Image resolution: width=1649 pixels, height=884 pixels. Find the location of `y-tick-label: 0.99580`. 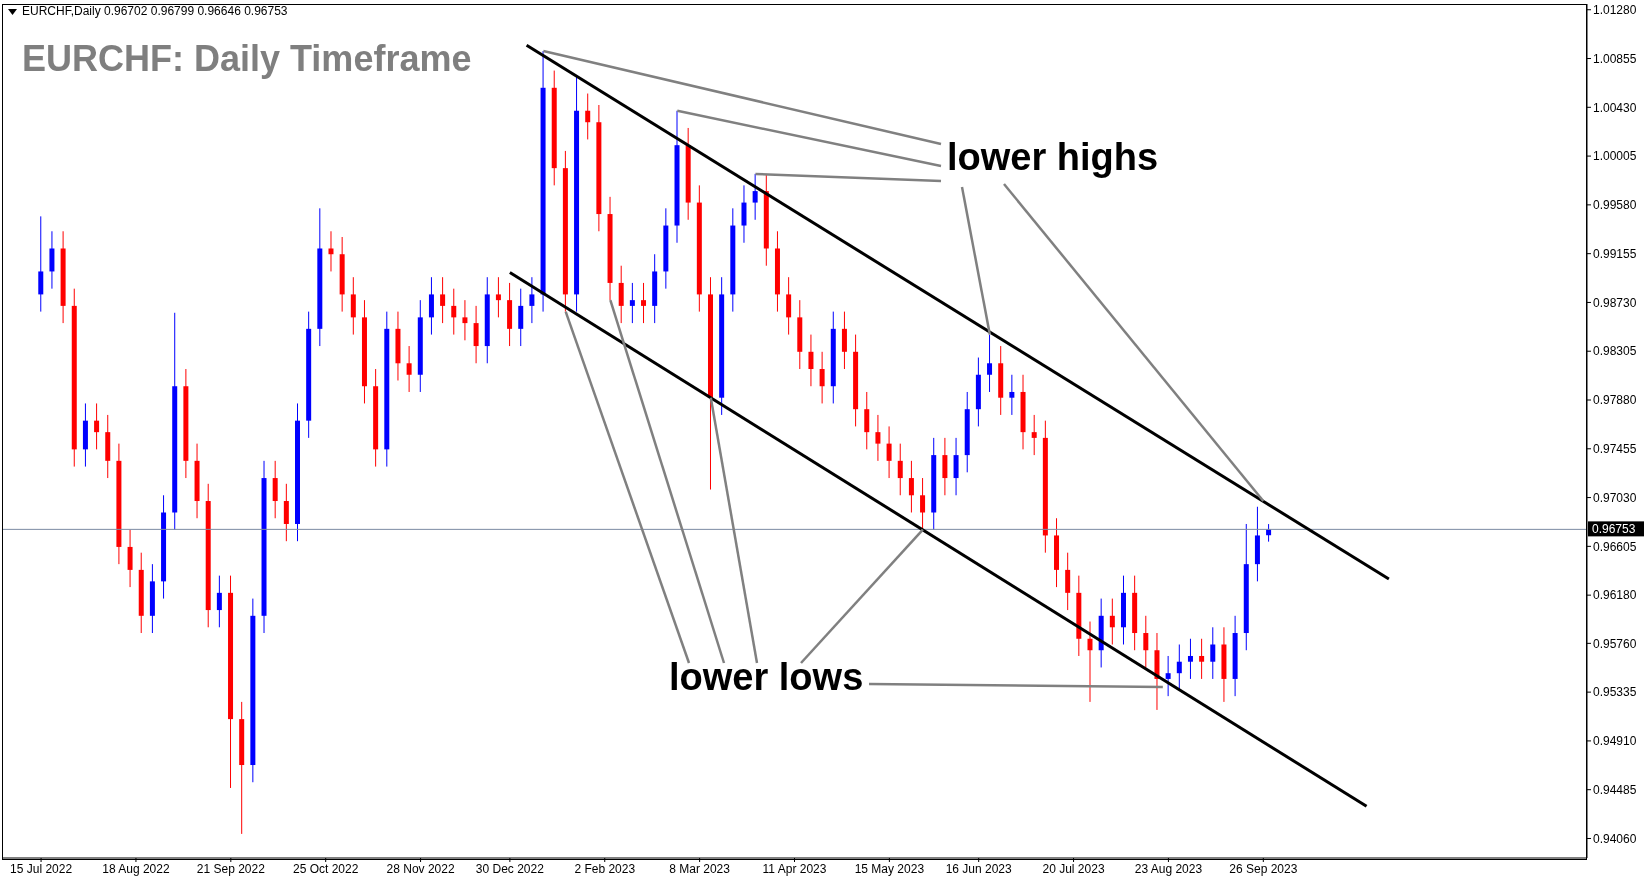

y-tick-label: 0.99580 is located at coordinates (1615, 205).